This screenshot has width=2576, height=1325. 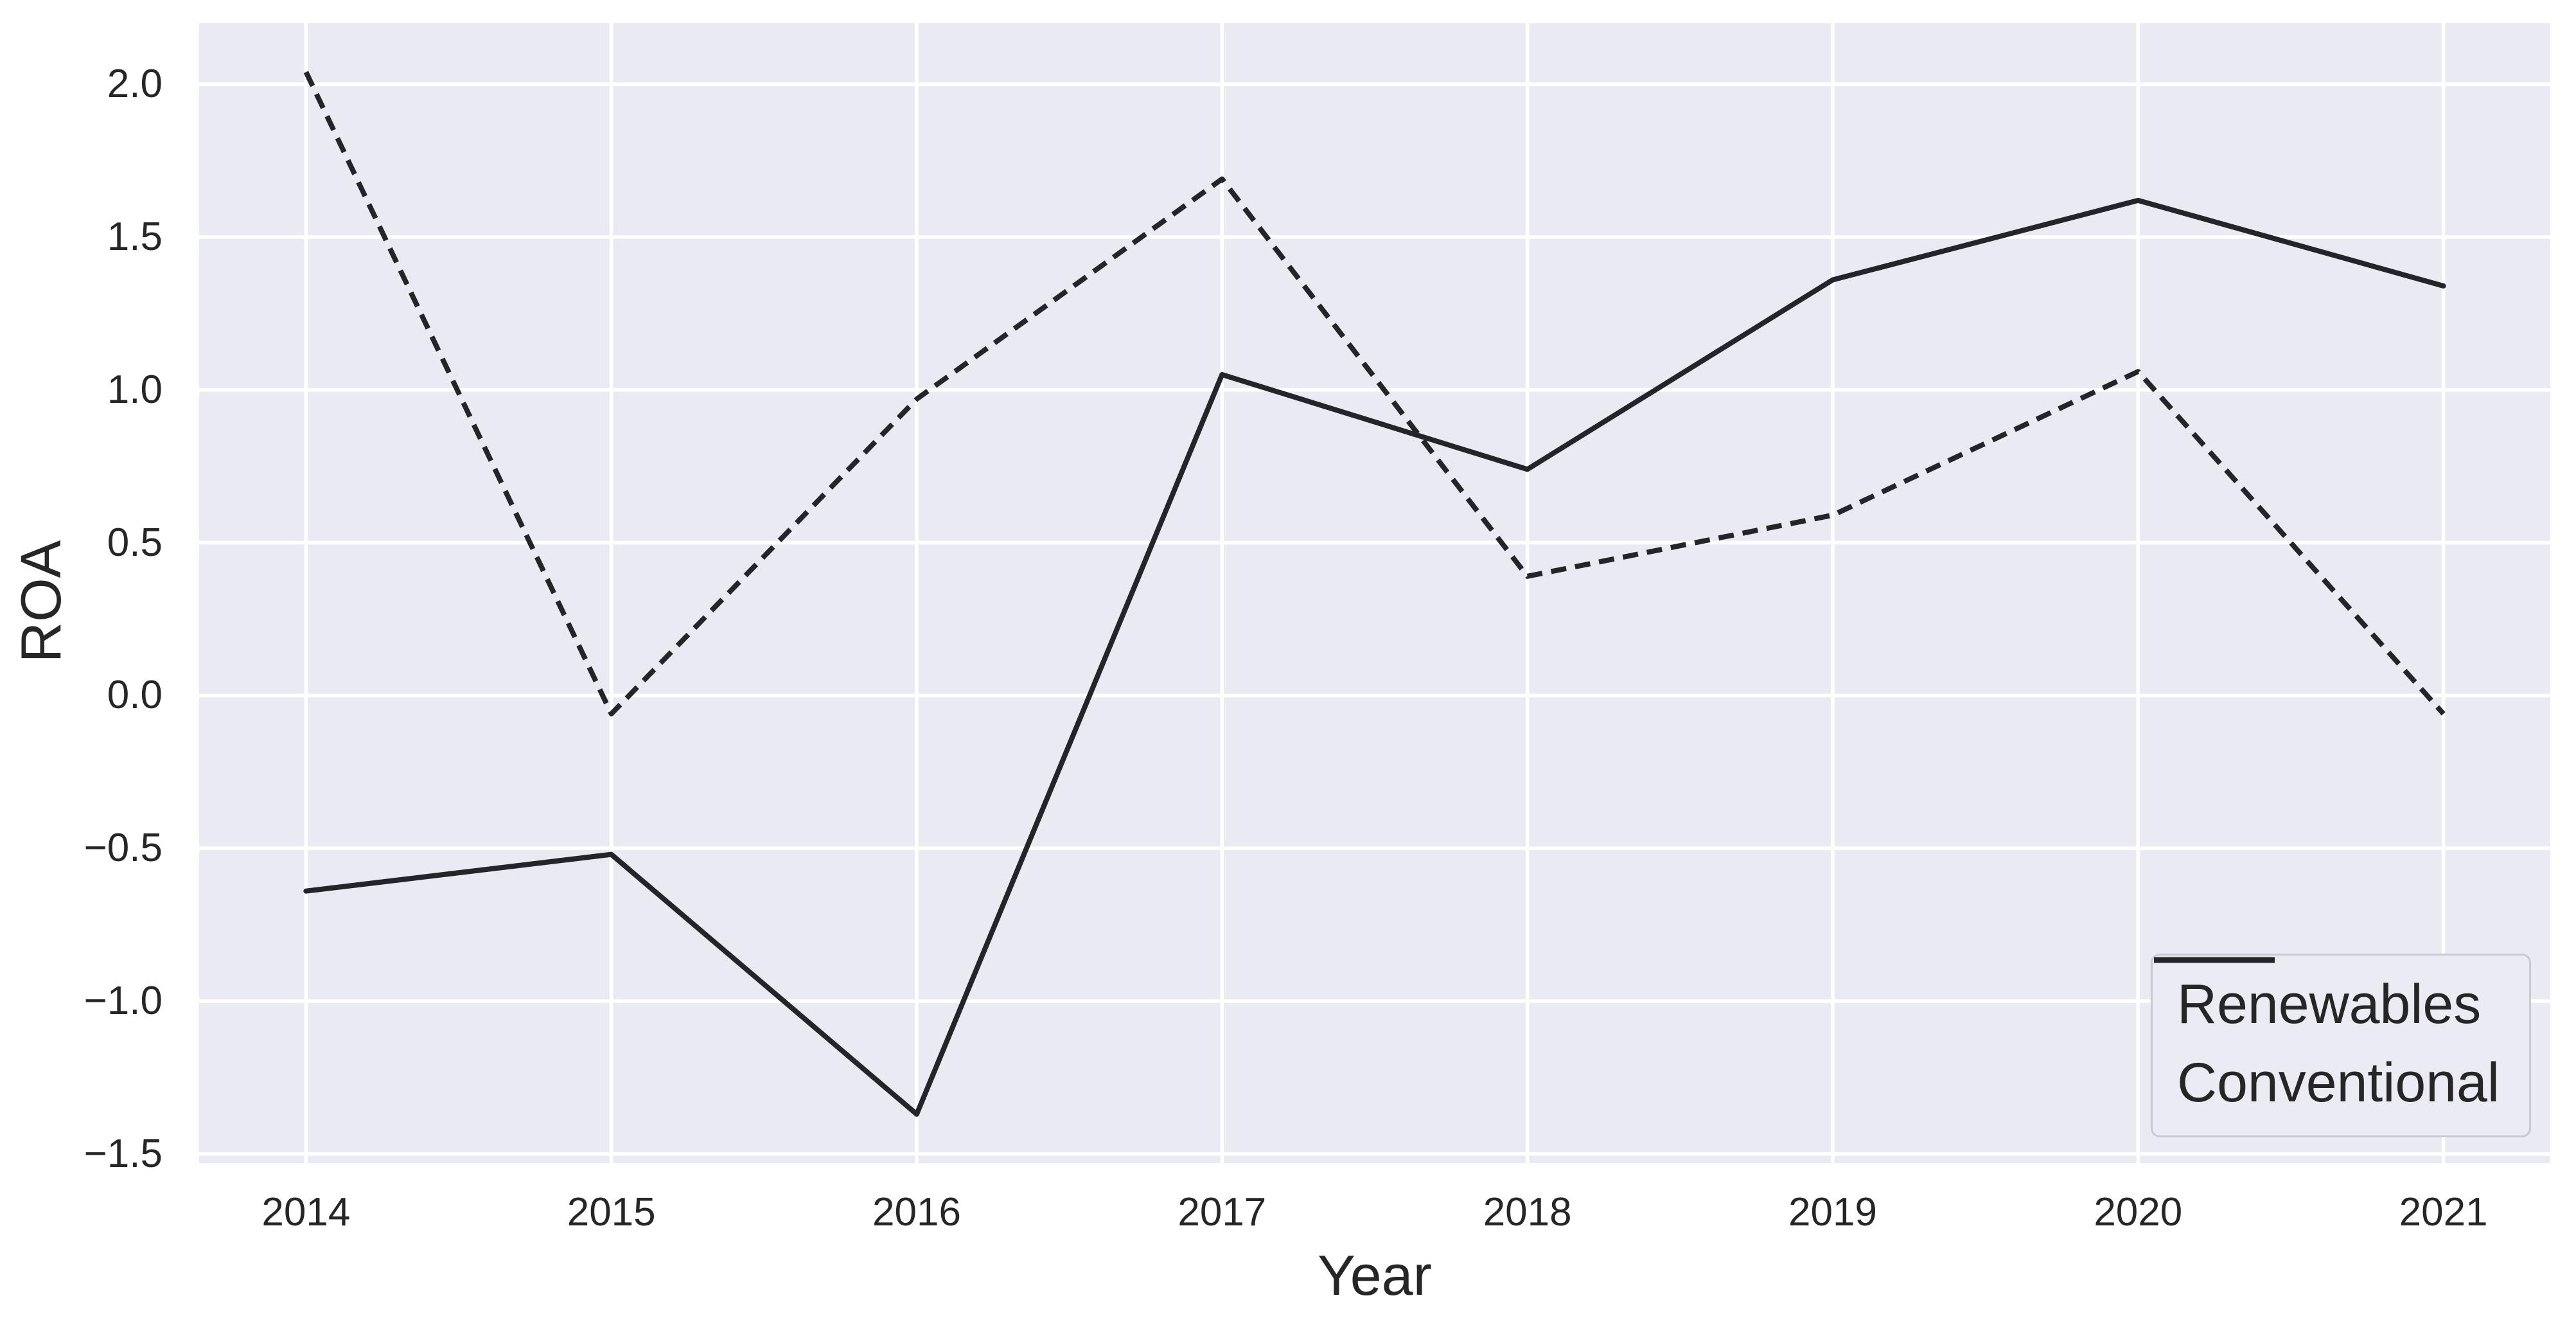 What do you see at coordinates (135, 236) in the screenshot?
I see `y-tick-label: 1.5` at bounding box center [135, 236].